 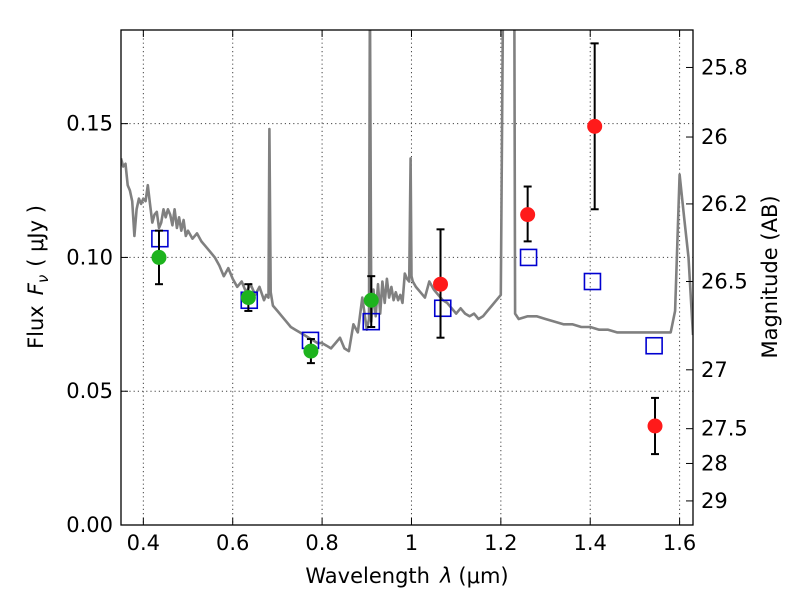 I want to click on x-tick-label: 1.2, so click(x=500, y=543).